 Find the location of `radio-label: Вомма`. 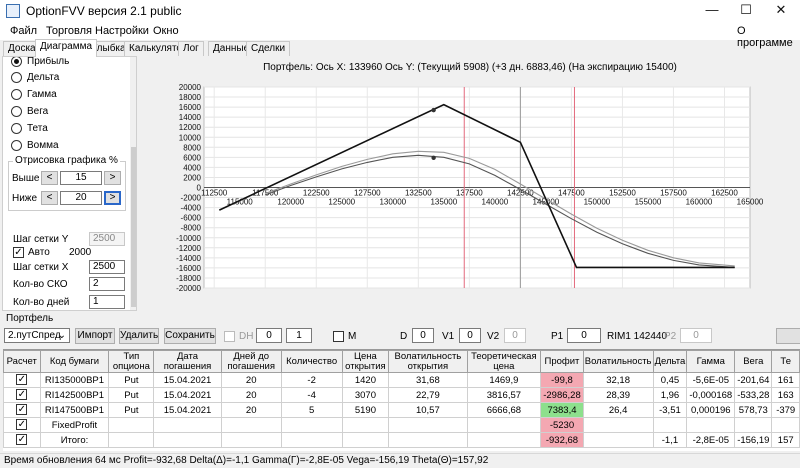

radio-label: Вомма is located at coordinates (43, 145).